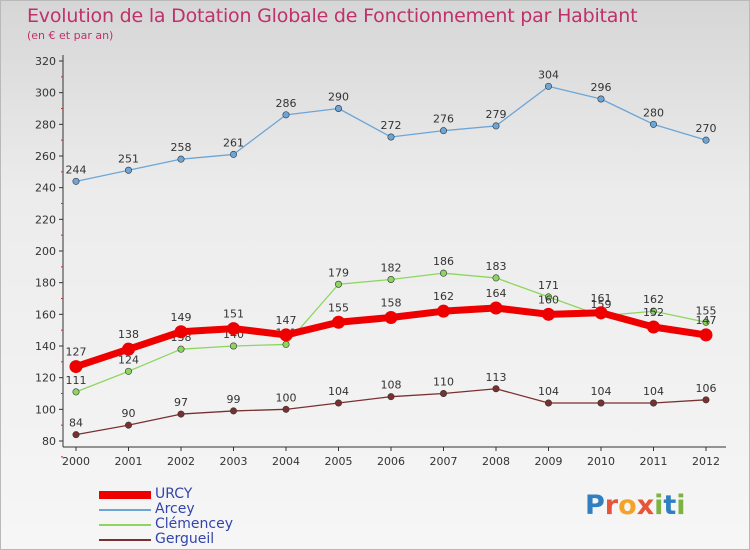 Image resolution: width=750 pixels, height=550 pixels. What do you see at coordinates (706, 388) in the screenshot?
I see `data-label: 106` at bounding box center [706, 388].